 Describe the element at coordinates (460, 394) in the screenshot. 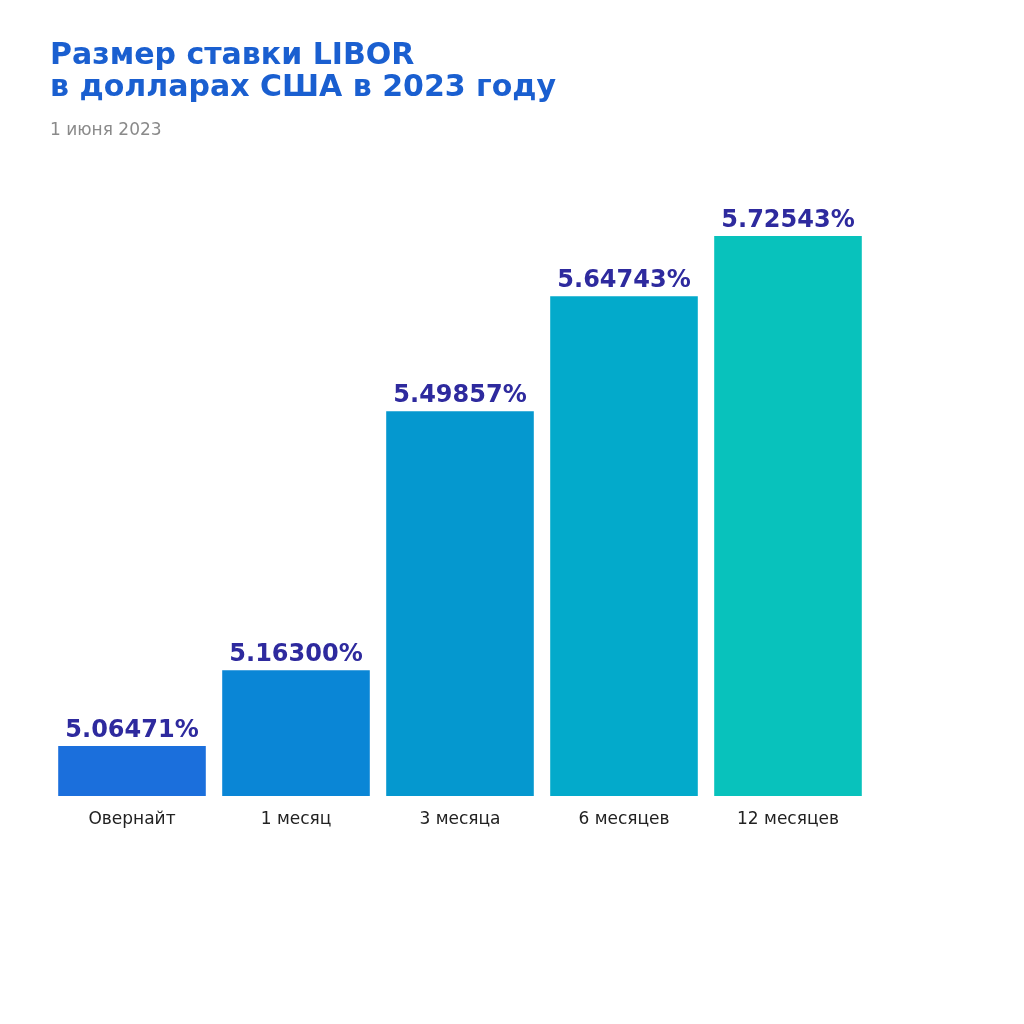

I see `data-label: 5.49857%` at that location.